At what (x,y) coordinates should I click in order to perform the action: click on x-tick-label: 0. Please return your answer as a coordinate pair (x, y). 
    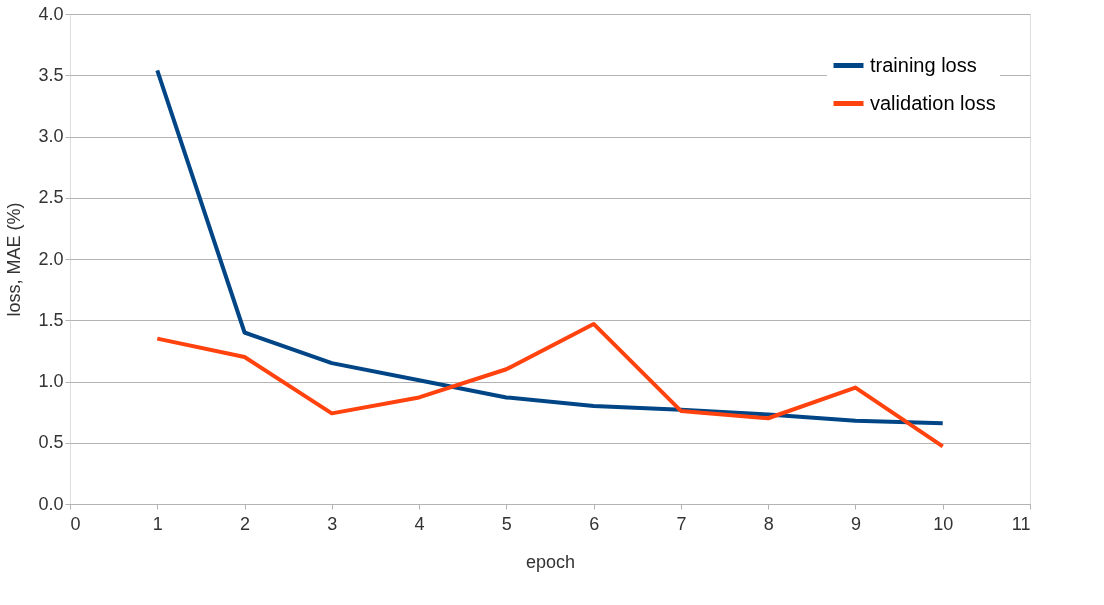
    Looking at the image, I should click on (75, 523).